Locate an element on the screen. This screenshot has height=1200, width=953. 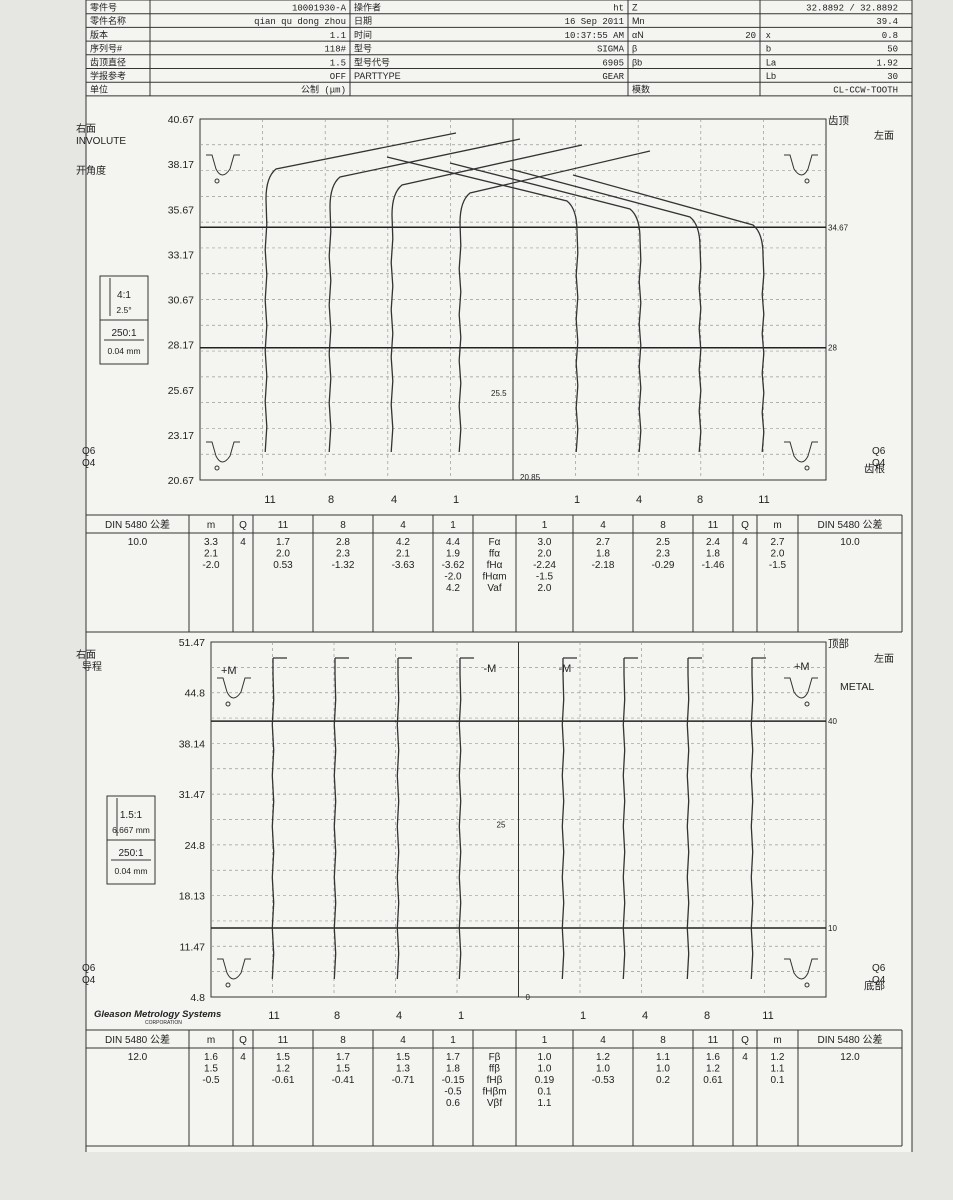
result-value: 1.7 is located at coordinates (343, 1057).